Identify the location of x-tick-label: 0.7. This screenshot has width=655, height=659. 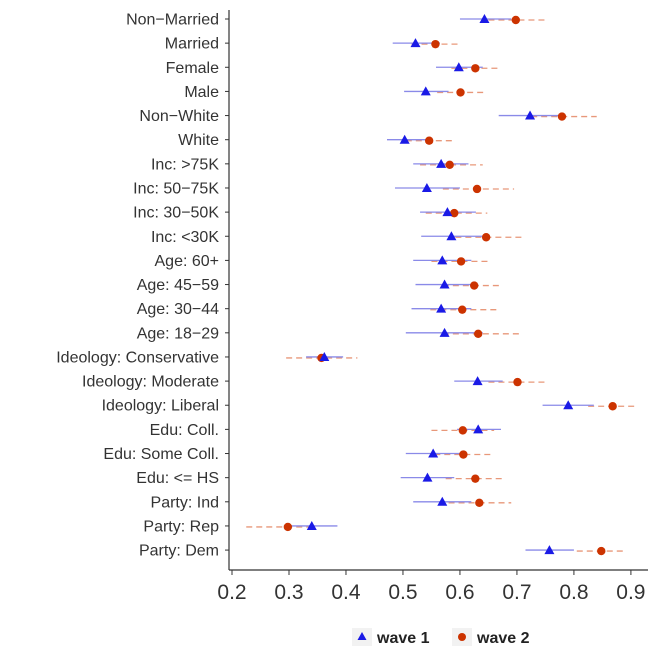
(516, 592).